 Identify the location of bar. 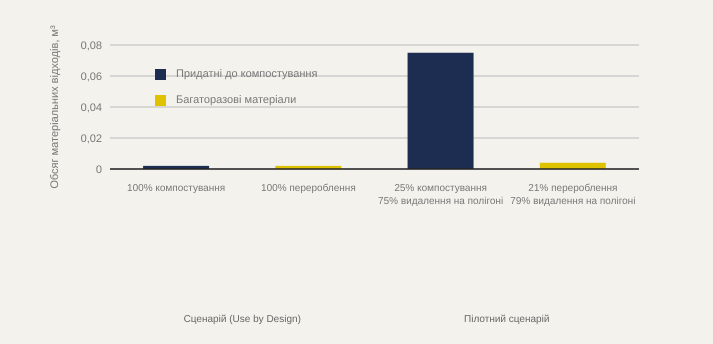
(441, 110).